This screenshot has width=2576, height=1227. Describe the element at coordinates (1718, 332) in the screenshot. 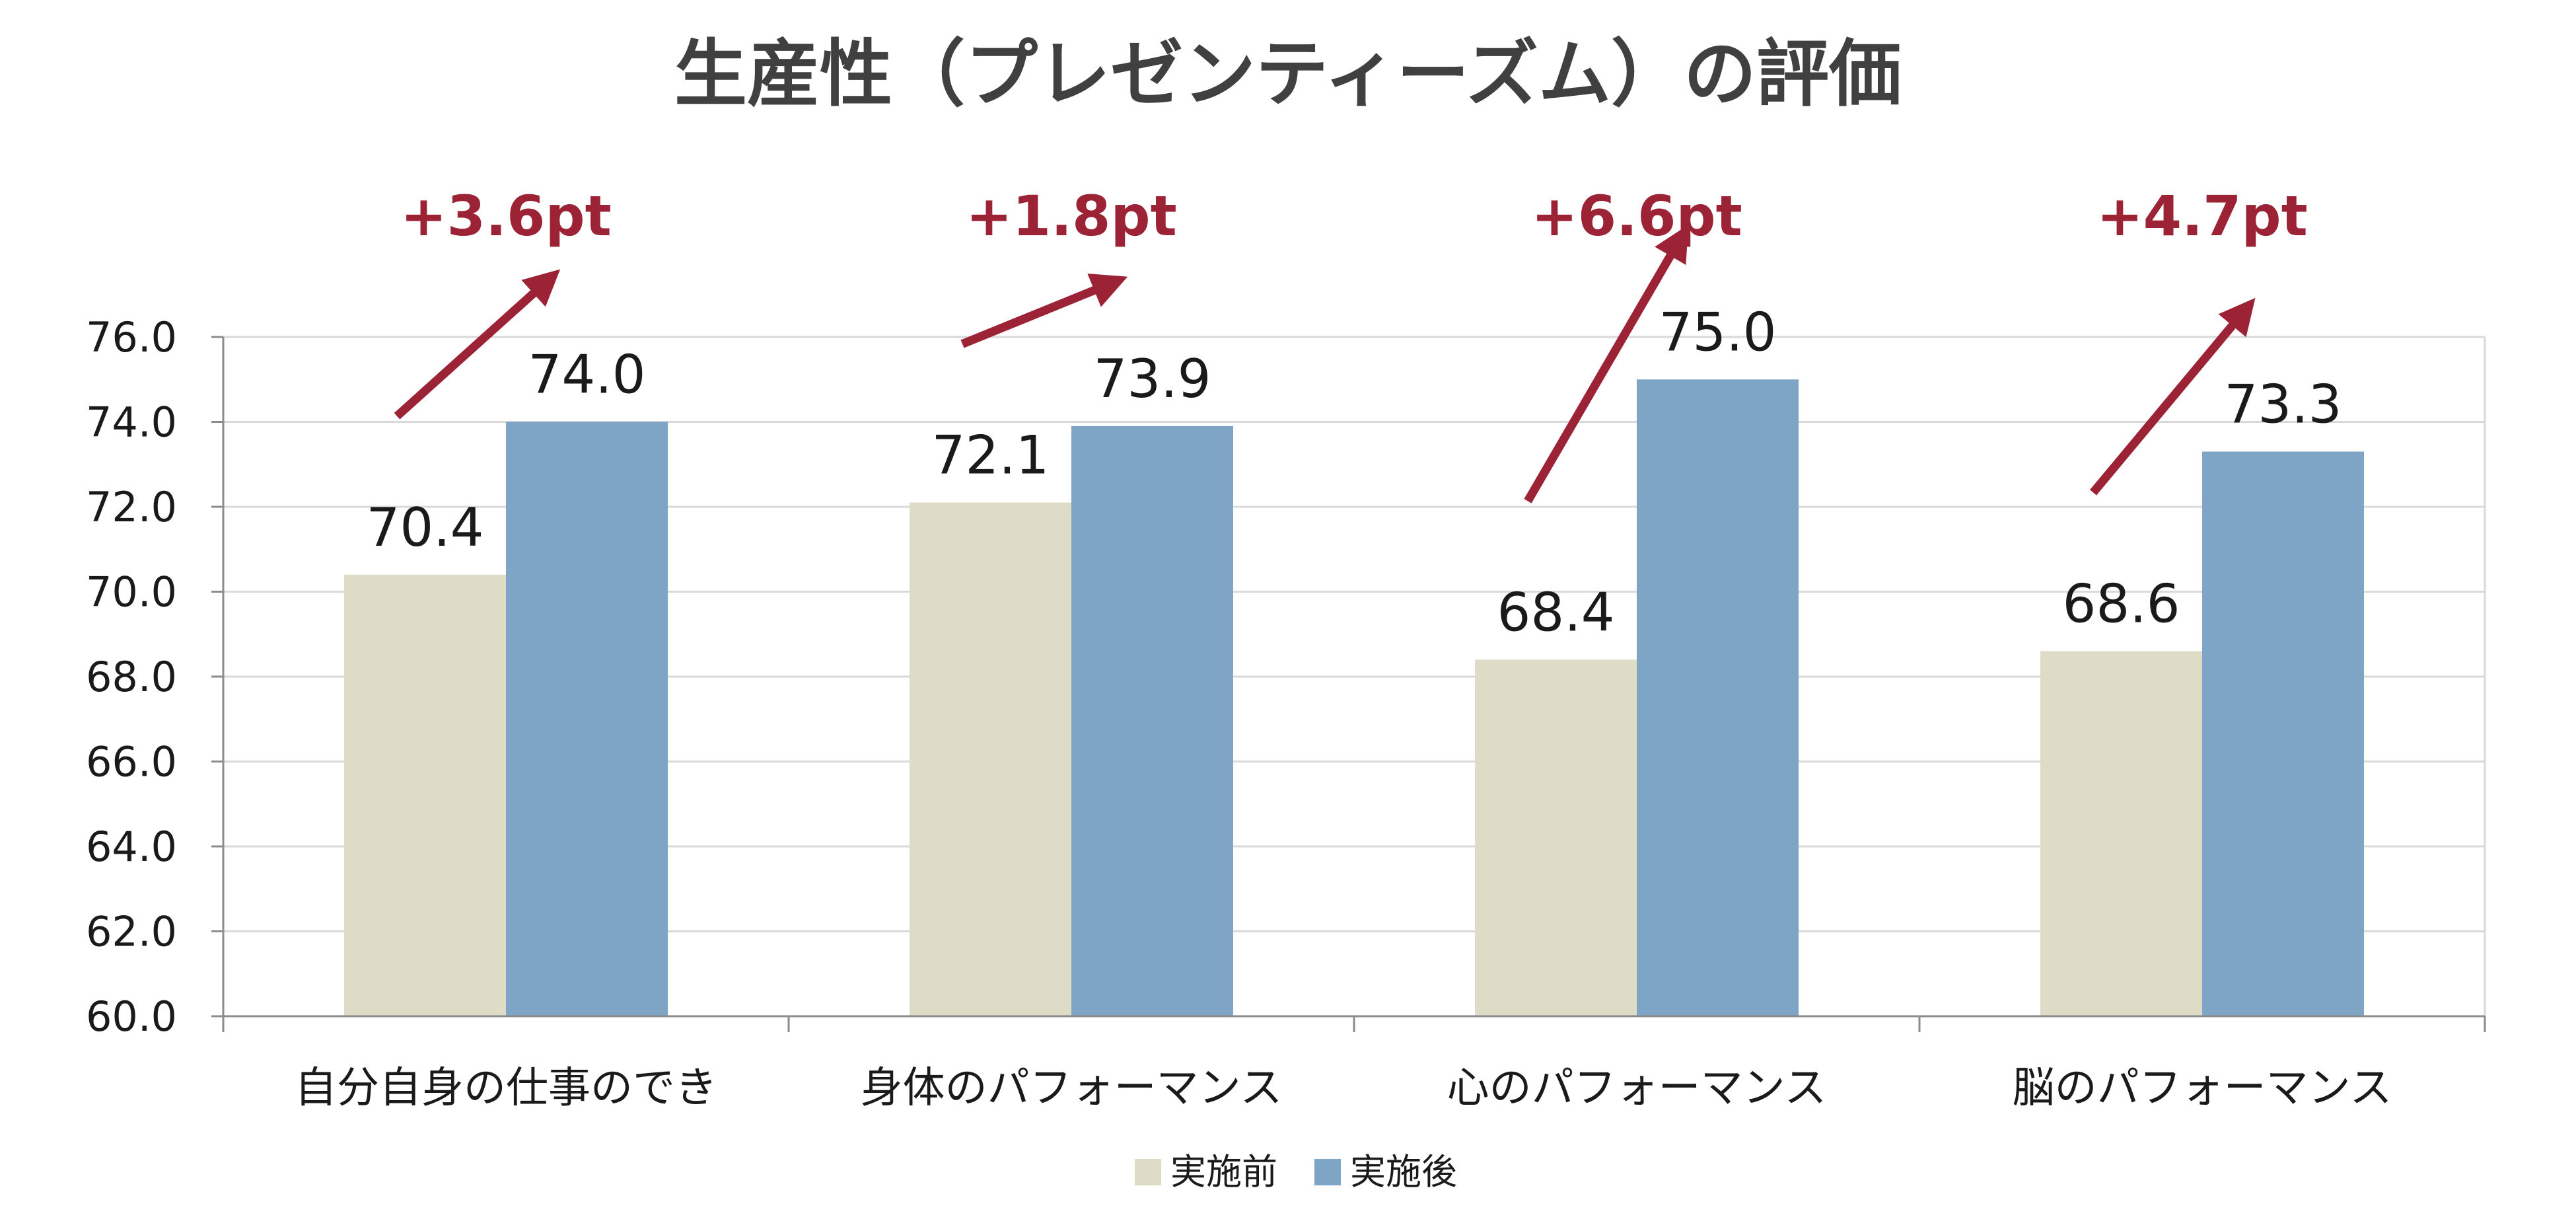

I see `data-label-after: 75.0` at that location.